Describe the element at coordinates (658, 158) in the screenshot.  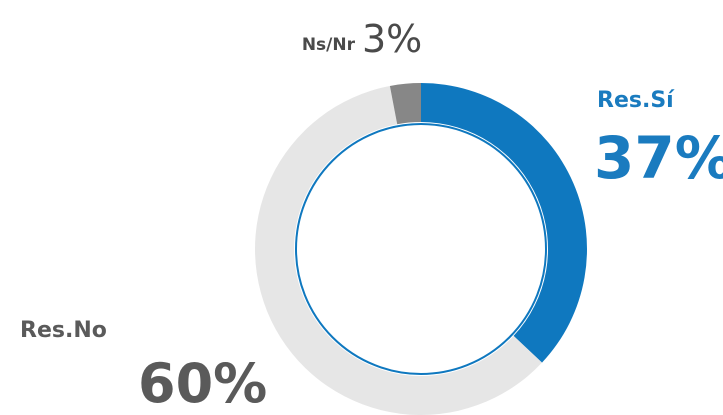
I see `value-label: 37%` at that location.